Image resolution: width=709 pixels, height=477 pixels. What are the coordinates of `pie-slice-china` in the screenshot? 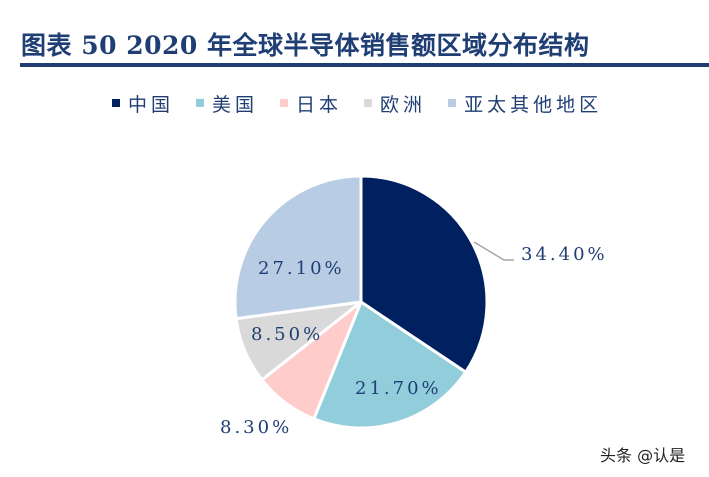 It's located at (424, 274).